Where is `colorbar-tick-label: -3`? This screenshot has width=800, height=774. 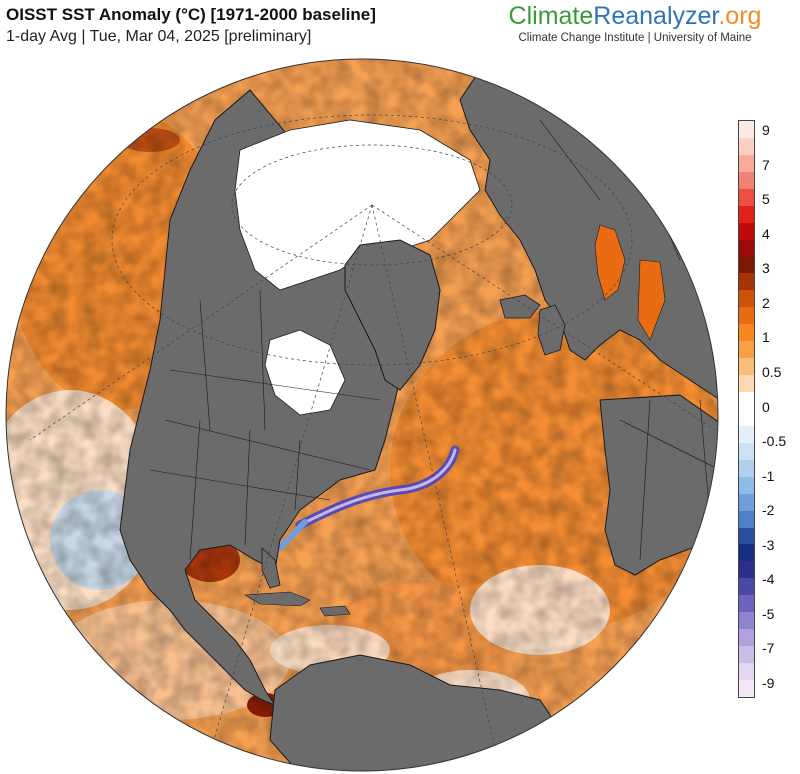 colorbar-tick-label: -3 is located at coordinates (768, 544).